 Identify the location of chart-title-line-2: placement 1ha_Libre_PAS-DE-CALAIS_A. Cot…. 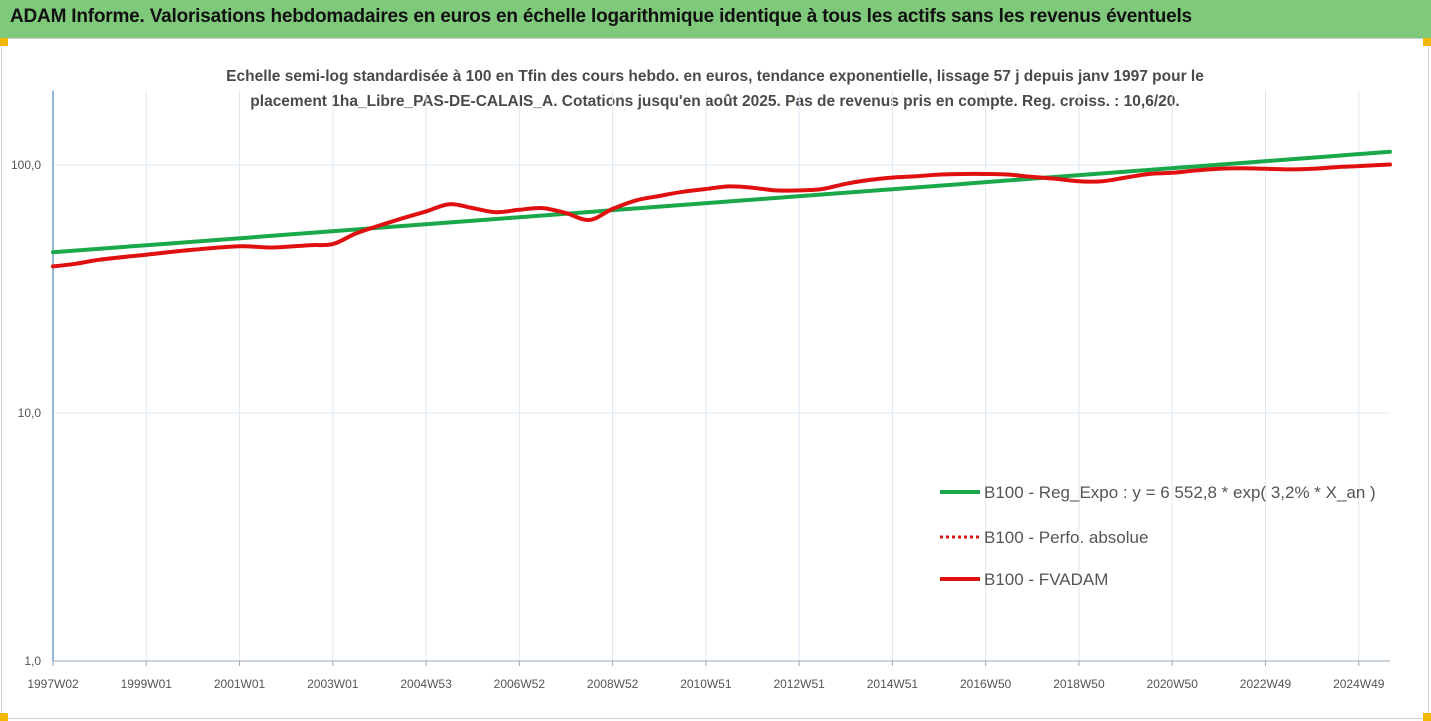
(715, 101).